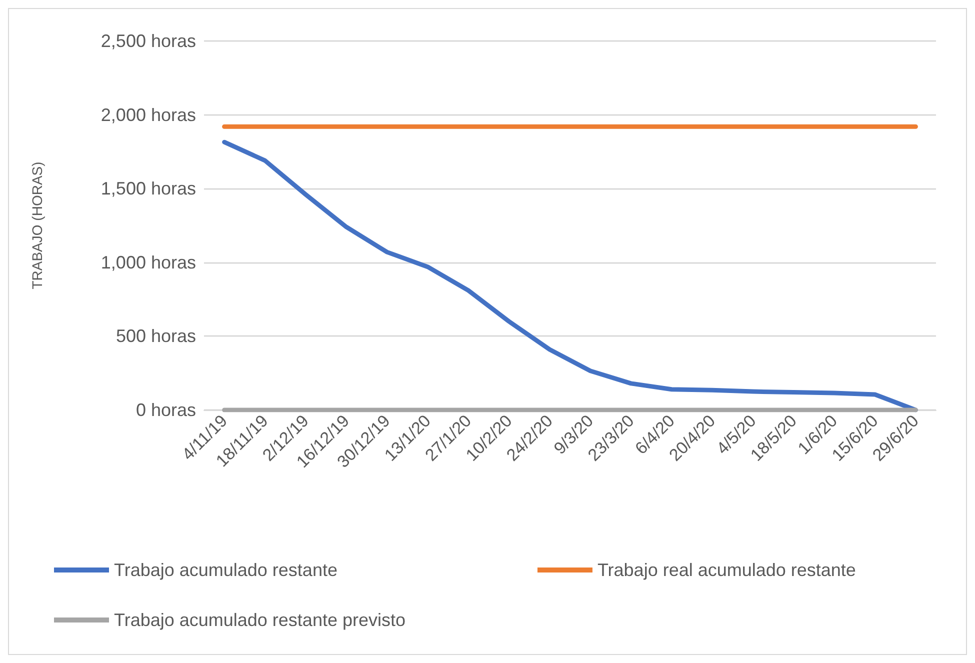 This screenshot has width=975, height=663. What do you see at coordinates (148, 114) in the screenshot?
I see `y-tick-label: 2,000 horas` at bounding box center [148, 114].